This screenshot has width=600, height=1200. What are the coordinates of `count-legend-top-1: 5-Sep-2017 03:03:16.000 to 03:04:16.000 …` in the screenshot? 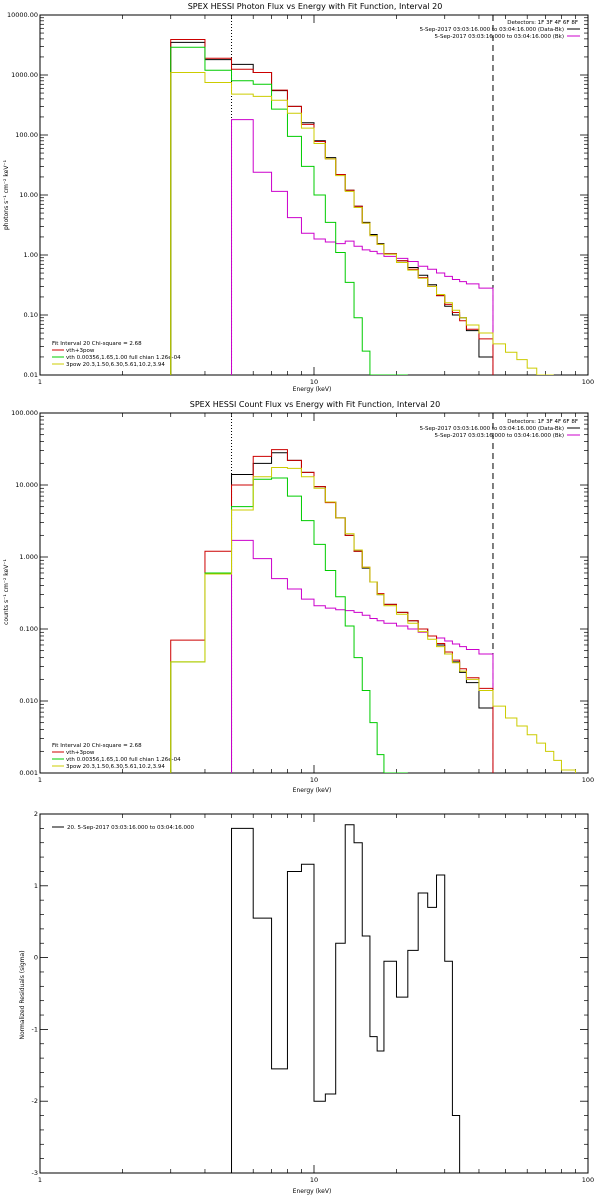 It's located at (492, 429).